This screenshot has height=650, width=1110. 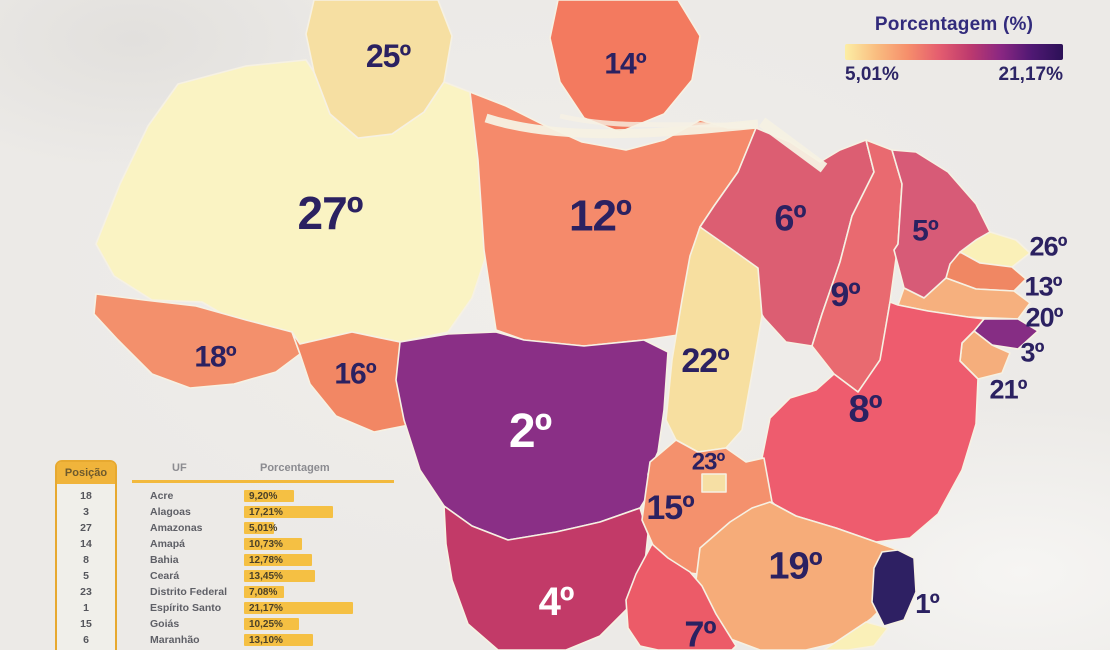 I want to click on table-header-porcentagem: Porcentagem, so click(x=295, y=468).